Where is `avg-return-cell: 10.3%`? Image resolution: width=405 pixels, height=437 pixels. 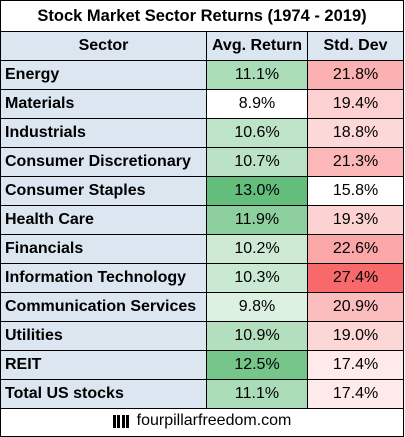
avg-return-cell: 10.3% is located at coordinates (257, 278).